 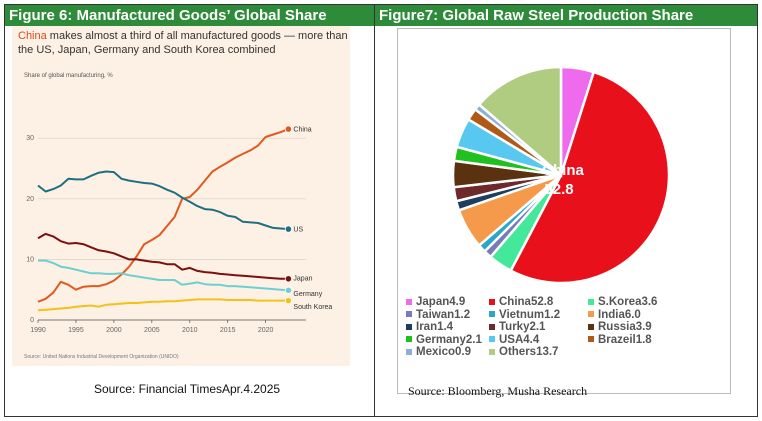 I want to click on legend-label: USA4.4, so click(x=519, y=339).